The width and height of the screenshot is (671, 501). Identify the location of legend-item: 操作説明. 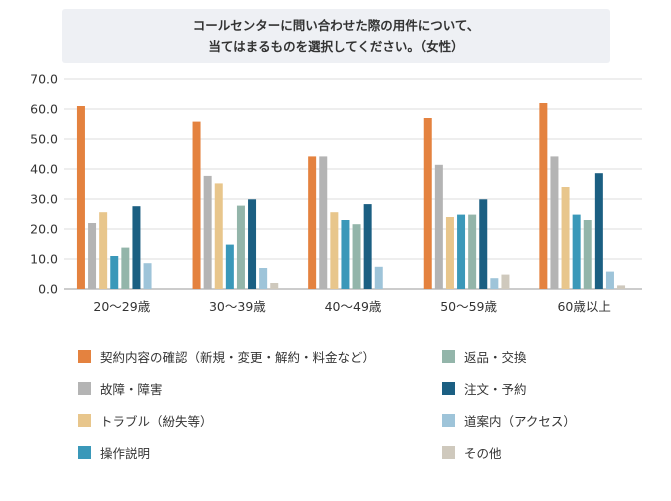
(114, 452).